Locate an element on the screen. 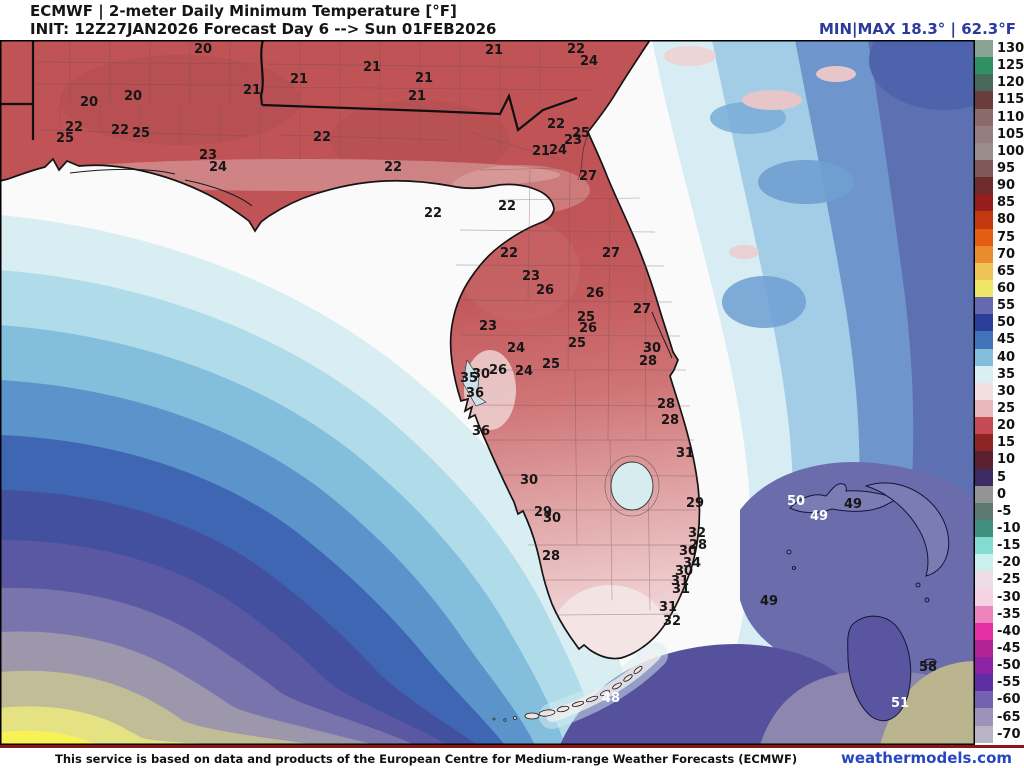 This screenshot has width=1024, height=768. colorbar-row: -50 is located at coordinates (999, 666).